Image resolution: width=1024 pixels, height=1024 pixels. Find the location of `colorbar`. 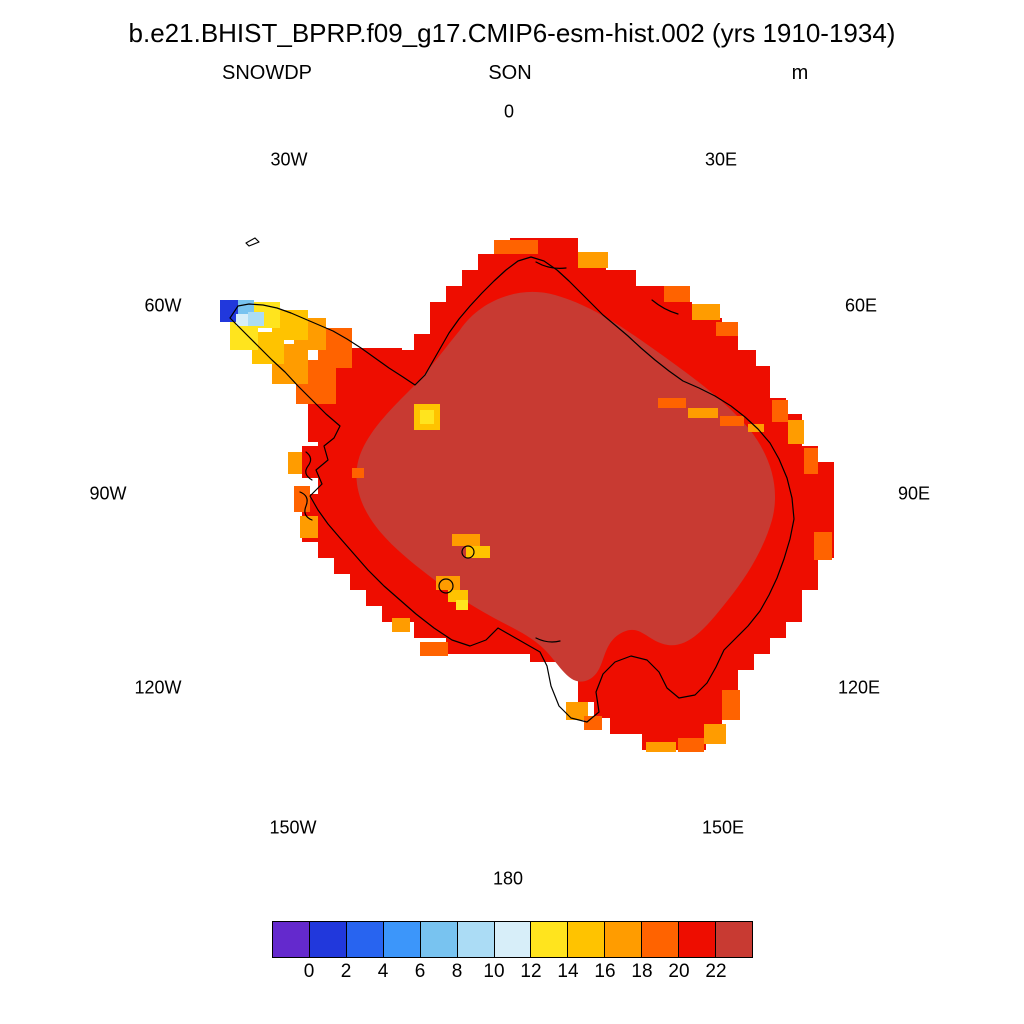

colorbar is located at coordinates (512, 939).